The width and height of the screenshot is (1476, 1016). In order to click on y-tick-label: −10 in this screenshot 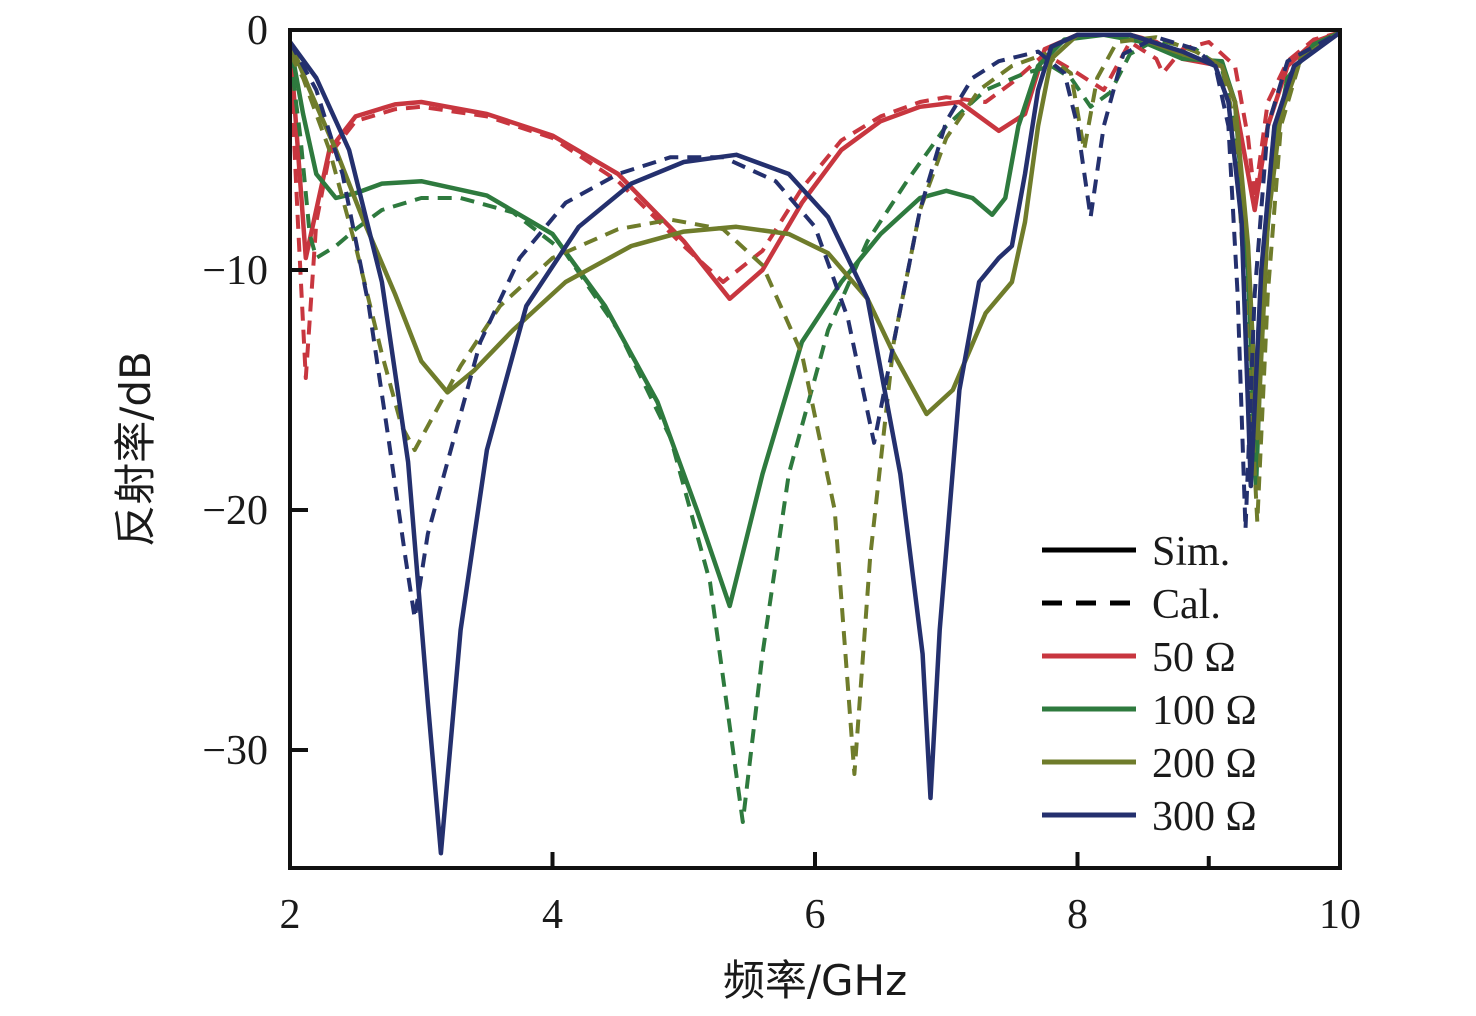, I will do `click(235, 271)`.